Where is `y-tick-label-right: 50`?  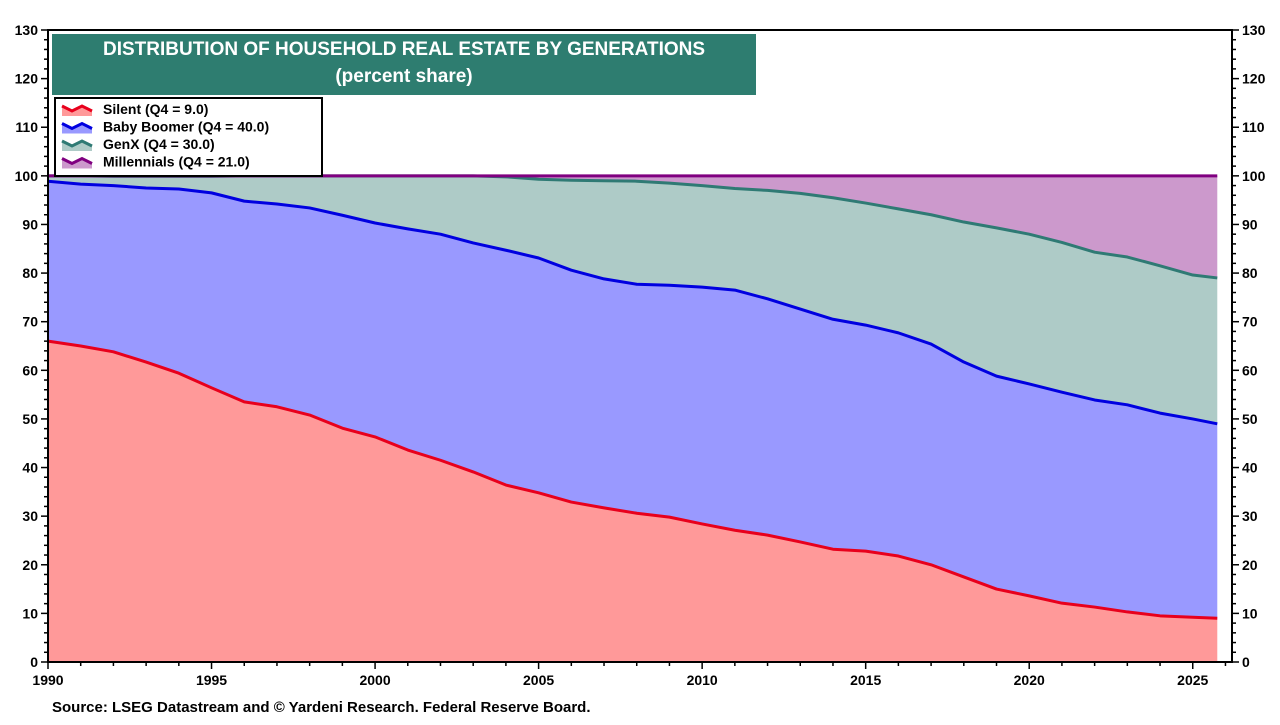 y-tick-label-right: 50 is located at coordinates (1250, 419).